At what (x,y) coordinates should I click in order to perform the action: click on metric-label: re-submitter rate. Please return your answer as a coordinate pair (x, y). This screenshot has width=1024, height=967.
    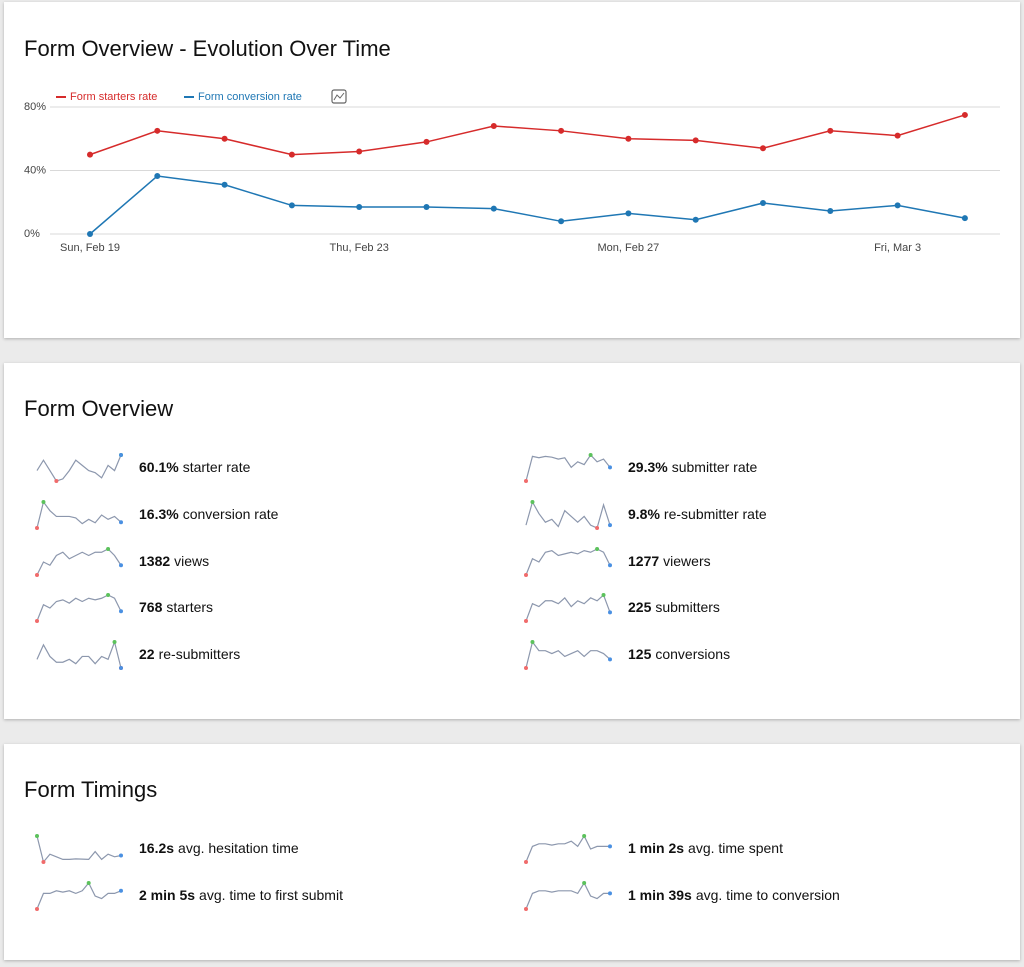
    Looking at the image, I should click on (715, 513).